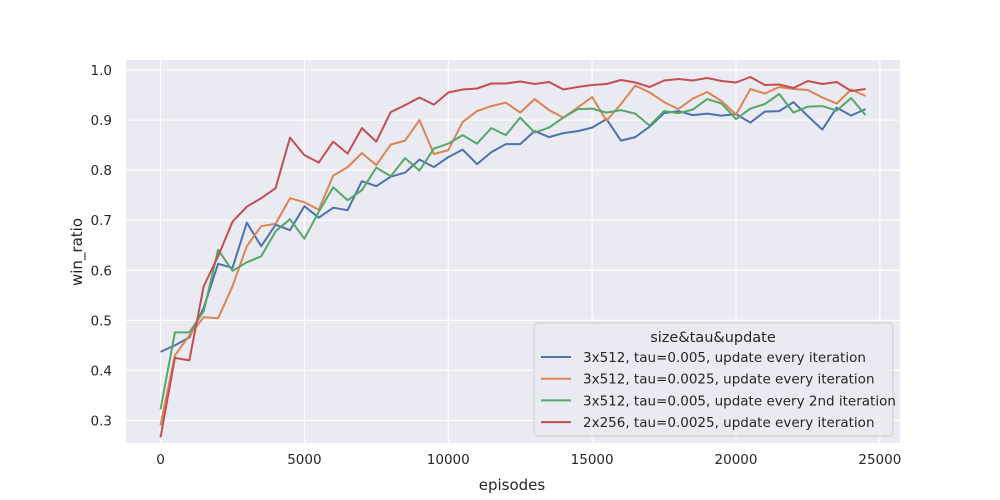  What do you see at coordinates (879, 460) in the screenshot?
I see `x-tick-label: 25000` at bounding box center [879, 460].